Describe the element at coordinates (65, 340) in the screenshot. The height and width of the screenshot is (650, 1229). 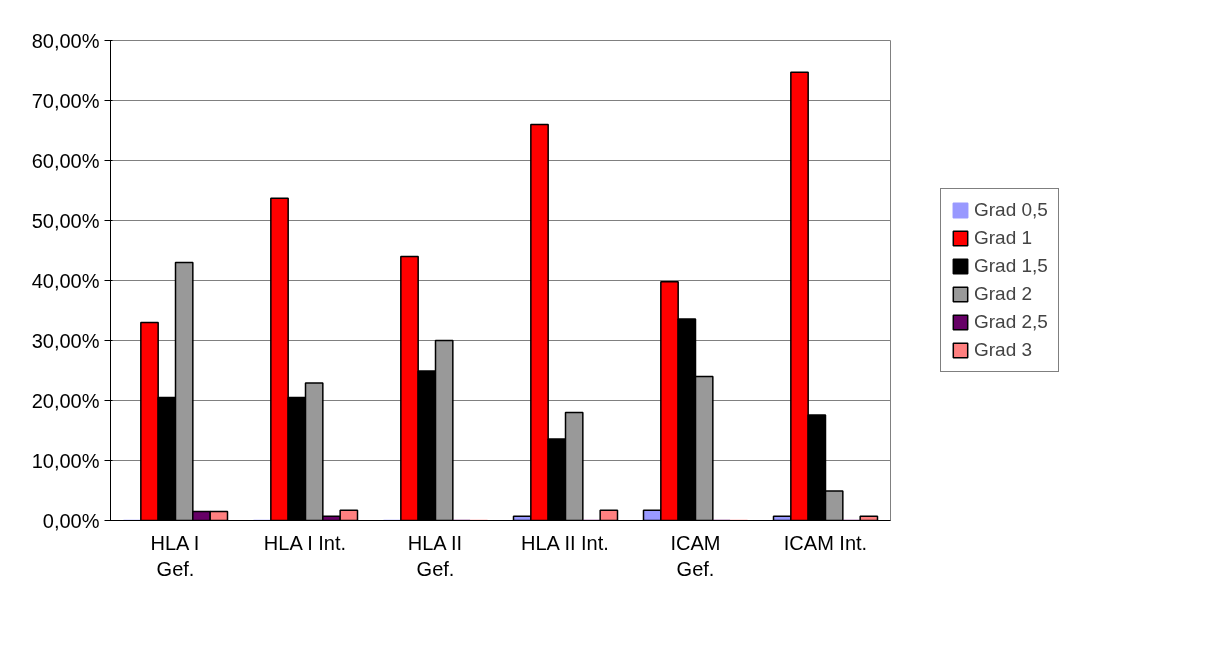
I see `y-tick-label: 30,00%` at that location.